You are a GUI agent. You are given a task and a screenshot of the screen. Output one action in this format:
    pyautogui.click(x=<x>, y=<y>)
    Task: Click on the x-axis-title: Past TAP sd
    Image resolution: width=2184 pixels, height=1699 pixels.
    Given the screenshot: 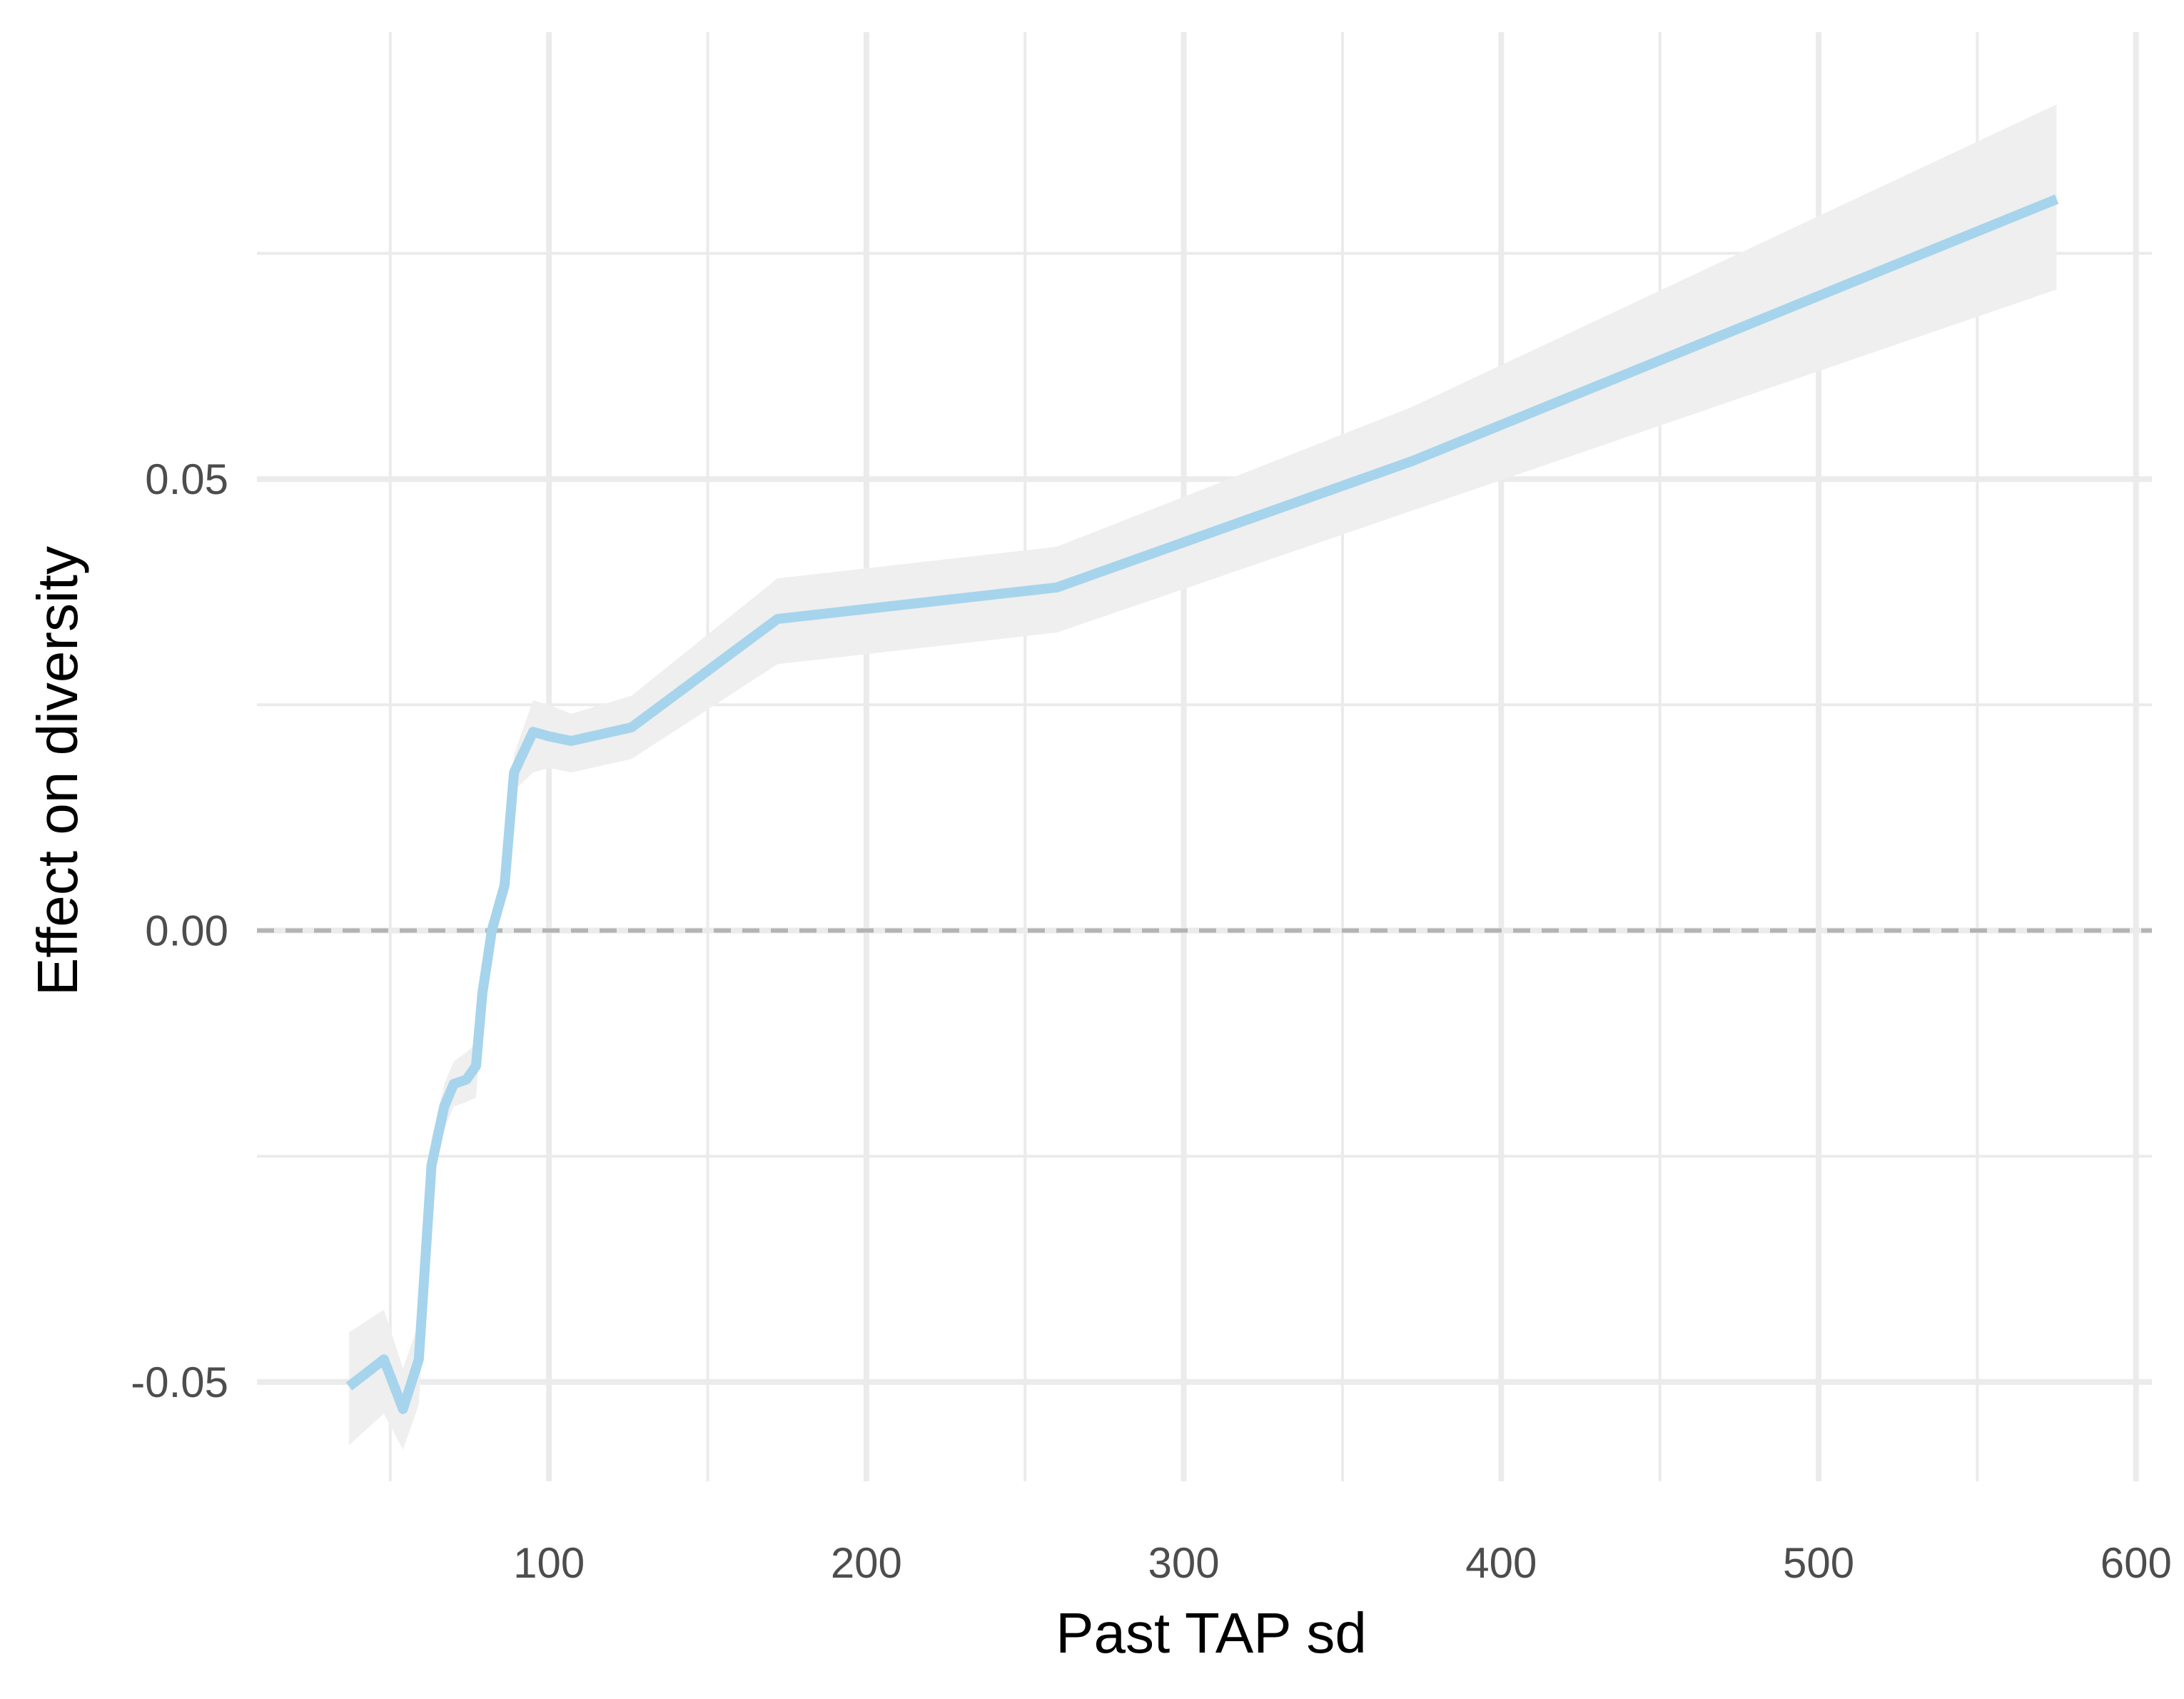 What is the action you would take?
    pyautogui.click(x=1211, y=1633)
    